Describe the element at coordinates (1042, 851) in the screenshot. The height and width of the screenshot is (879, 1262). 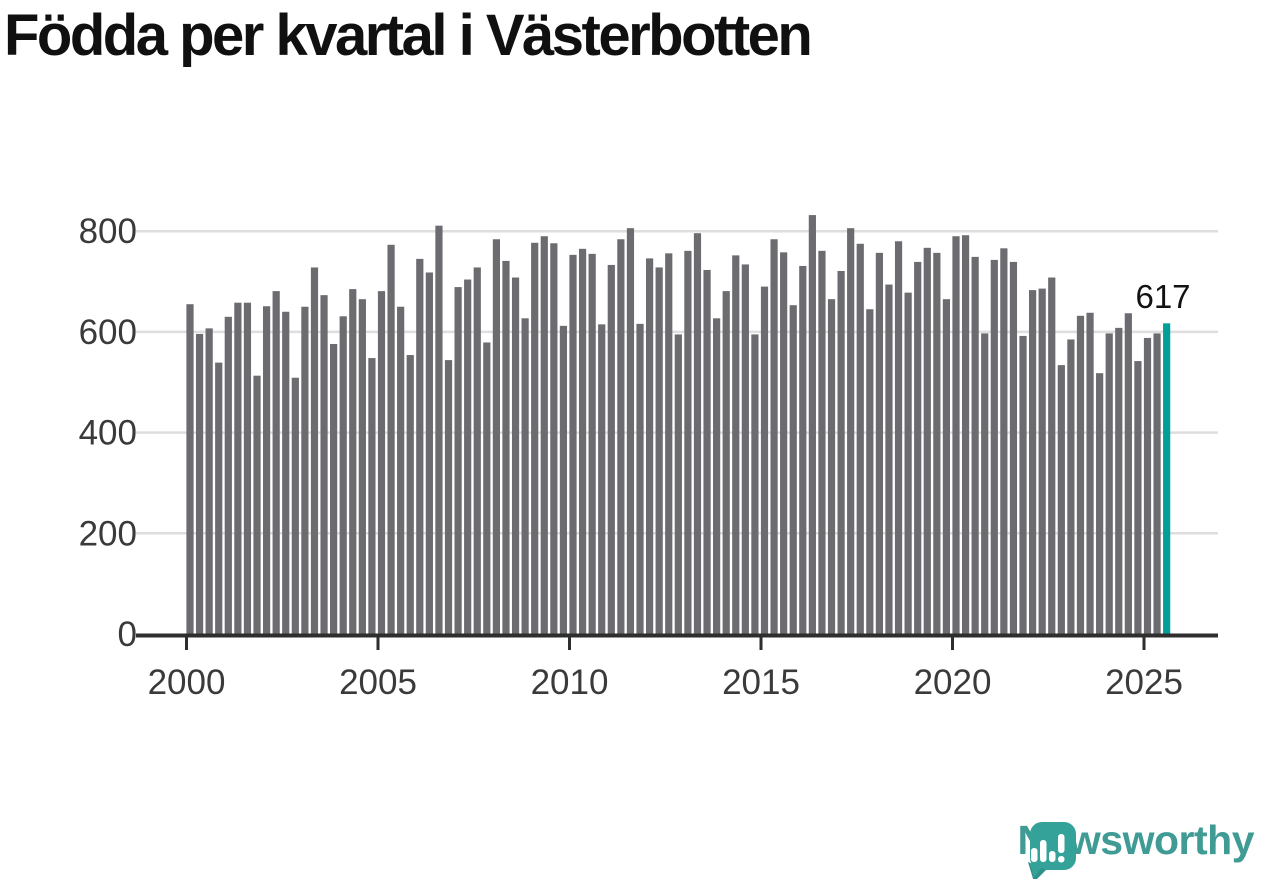
I see `logo-bar-tall` at that location.